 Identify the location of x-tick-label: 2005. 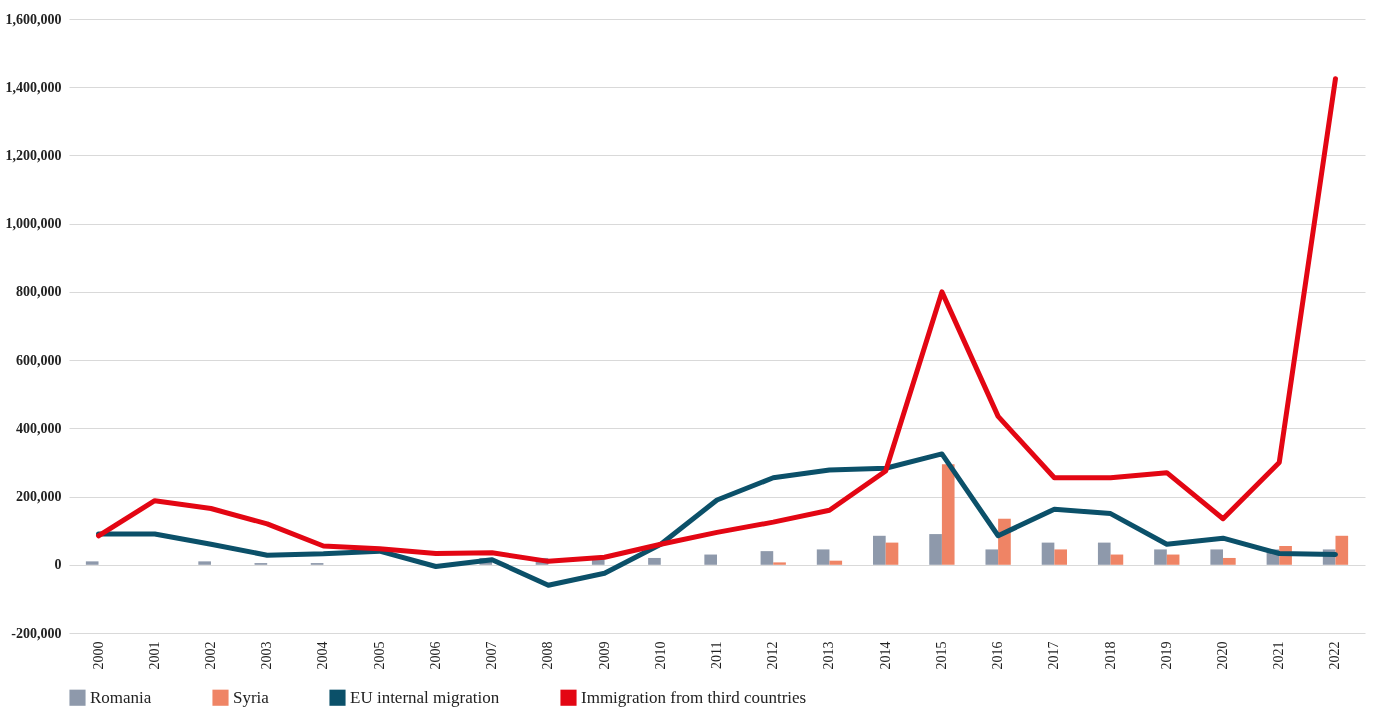
(379, 655).